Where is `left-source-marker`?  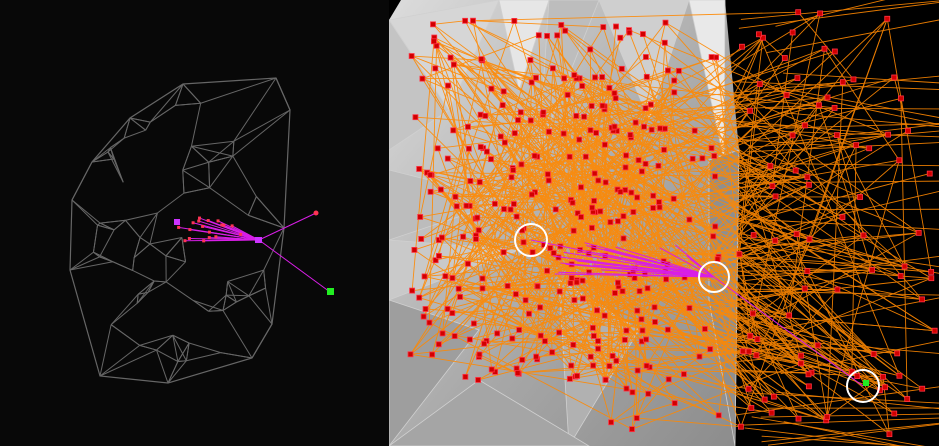
left-source-marker is located at coordinates (177, 222).